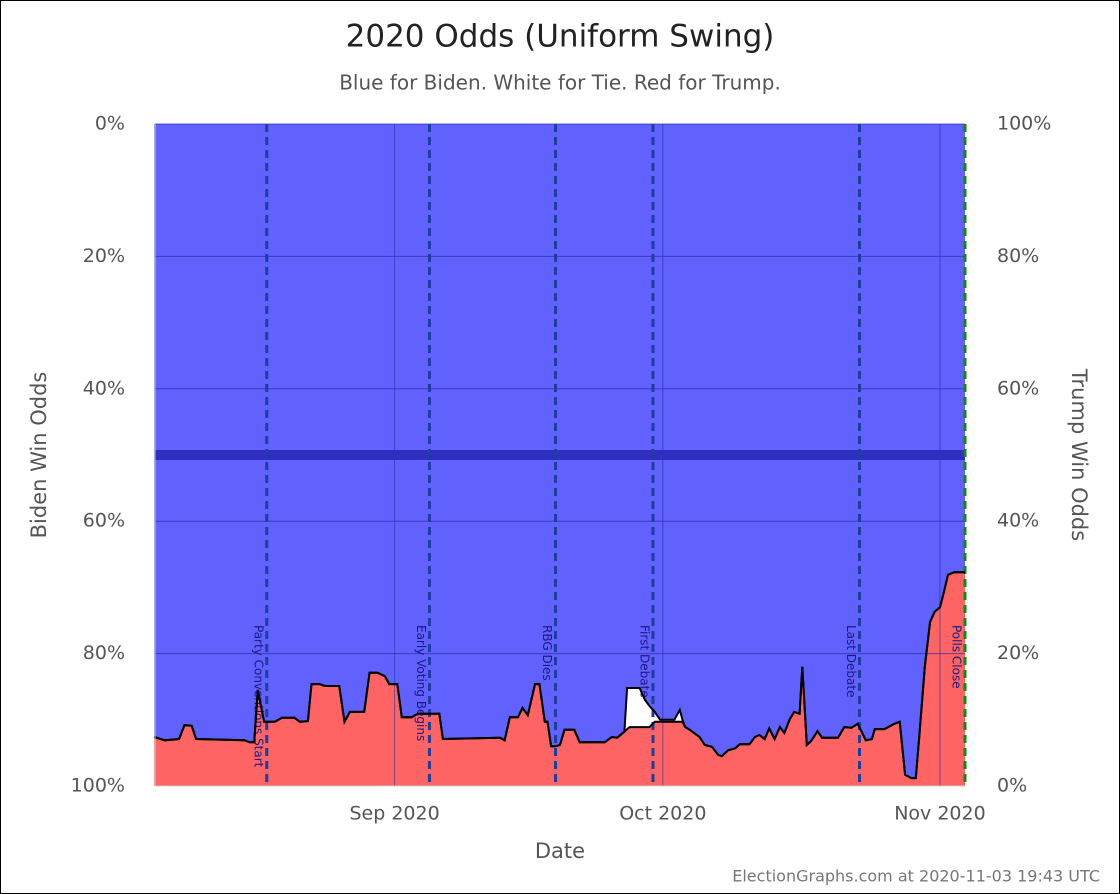 This screenshot has width=1120, height=894. Describe the element at coordinates (39, 455) in the screenshot. I see `y-axis-label: Biden Win Odds` at that location.